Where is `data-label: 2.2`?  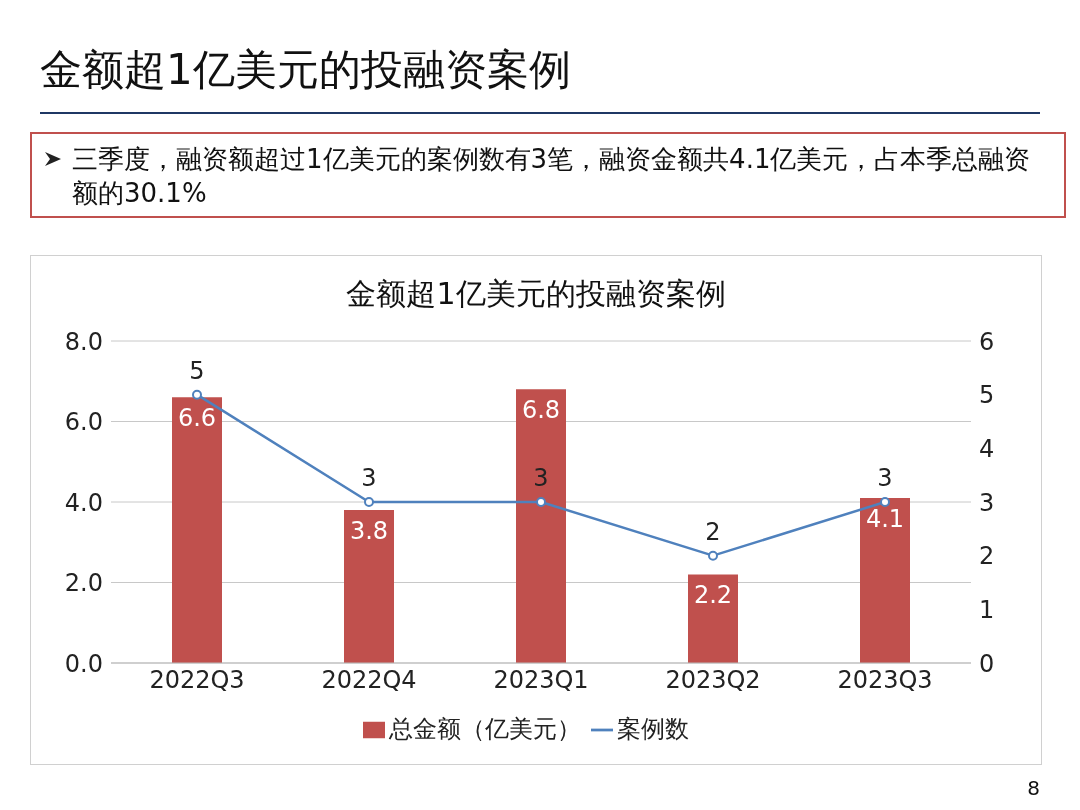
data-label: 2.2 is located at coordinates (713, 595).